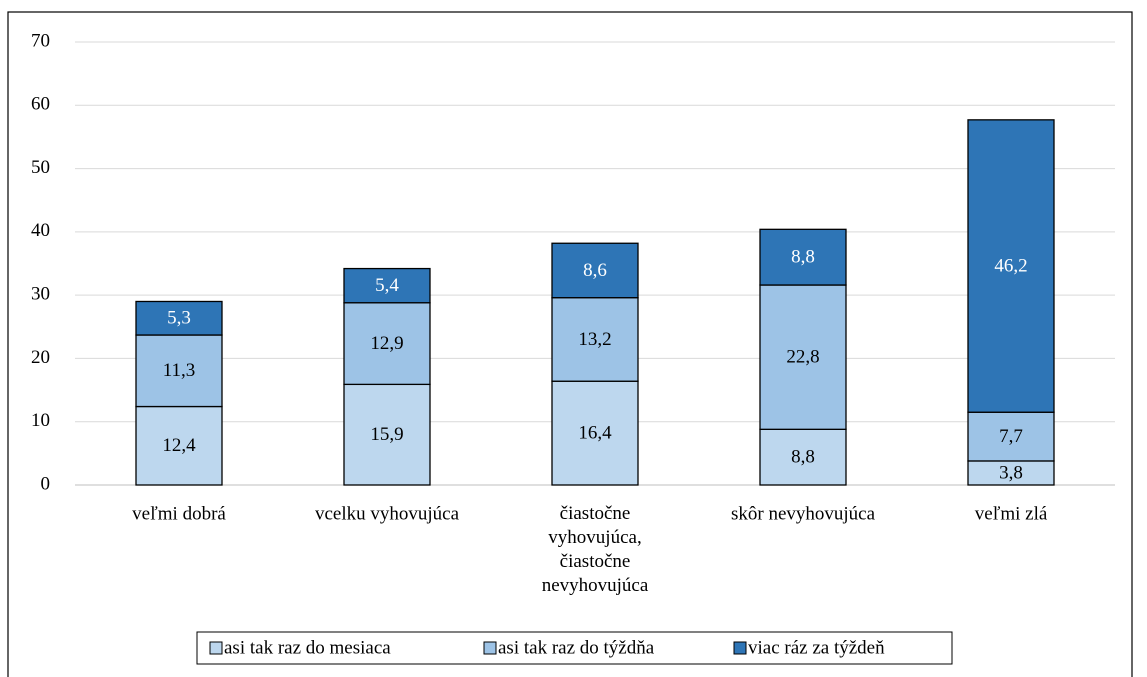  I want to click on data-label: 16,4, so click(595, 432).